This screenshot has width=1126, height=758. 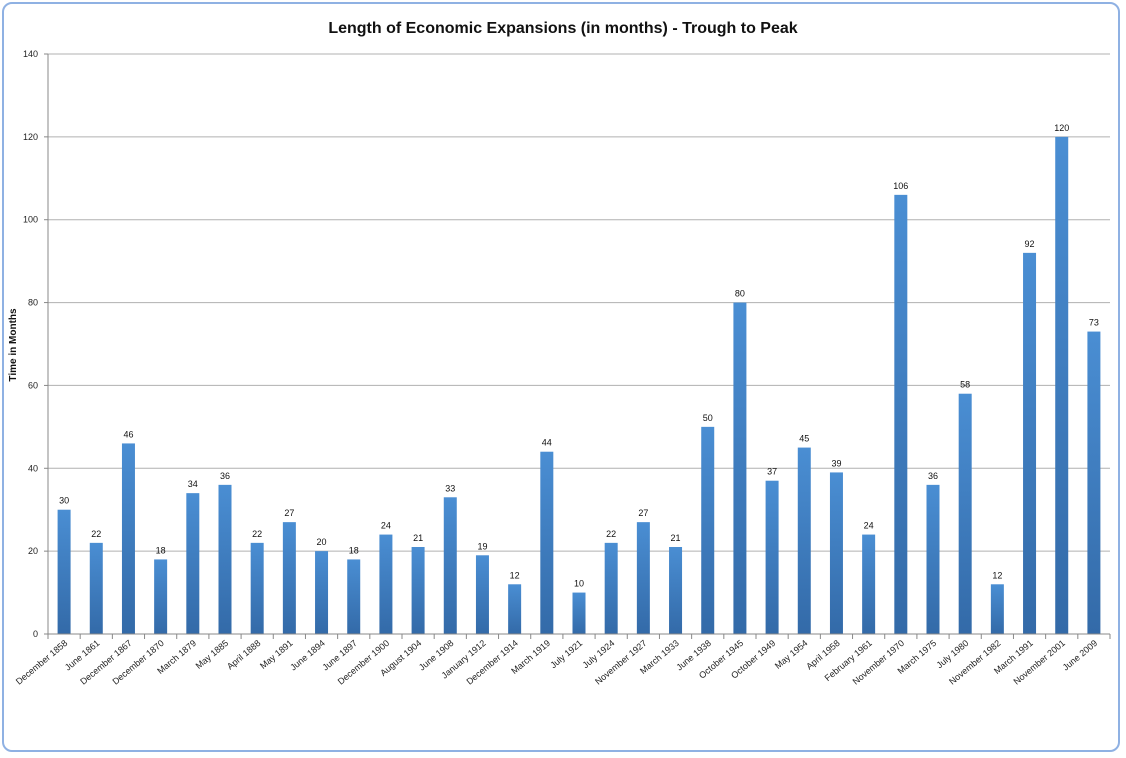 What do you see at coordinates (30, 54) in the screenshot?
I see `y-tick-label: 140` at bounding box center [30, 54].